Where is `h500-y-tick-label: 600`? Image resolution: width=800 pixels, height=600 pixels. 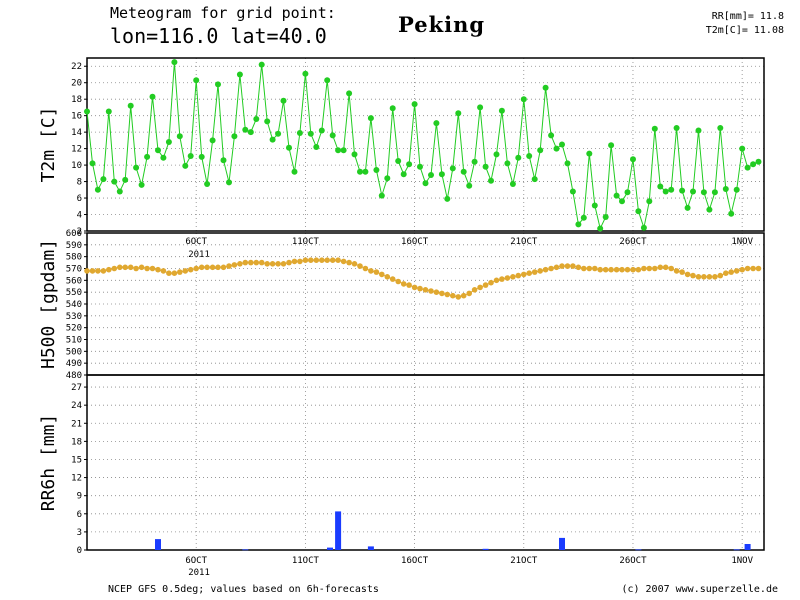
h500-y-tick-label: 600 is located at coordinates (74, 234).